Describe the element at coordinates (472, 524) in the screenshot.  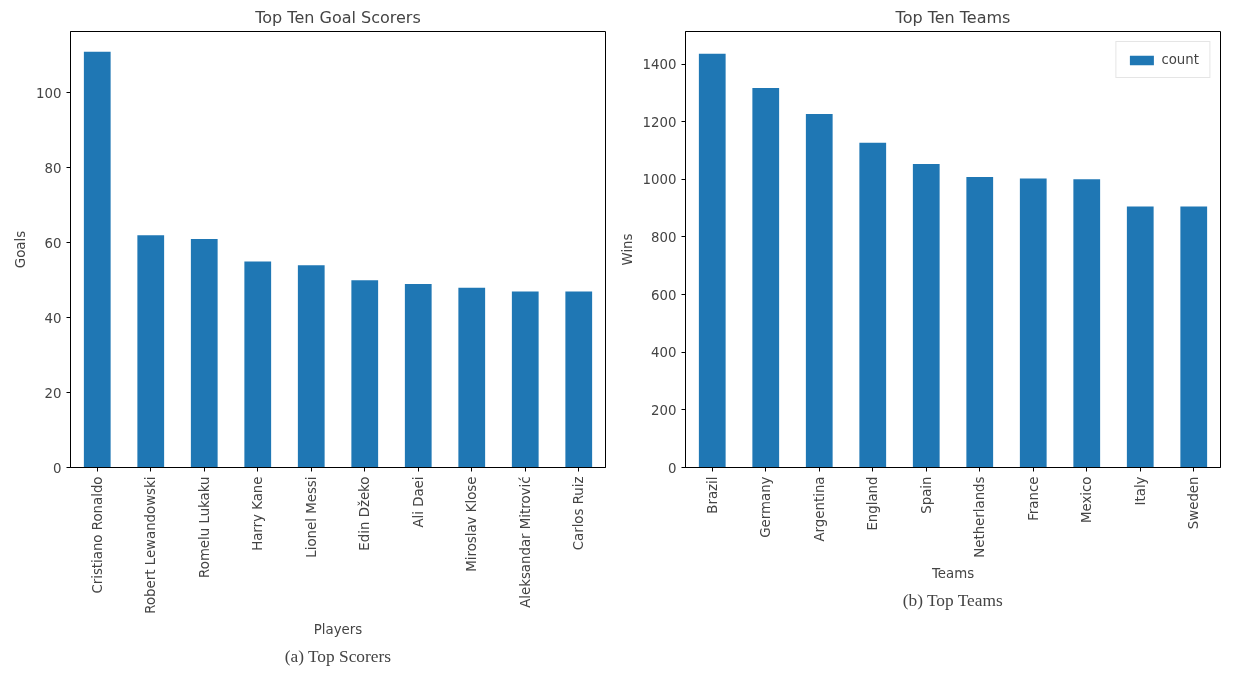
I see `x-tick-label: Miroslav Klose` at that location.